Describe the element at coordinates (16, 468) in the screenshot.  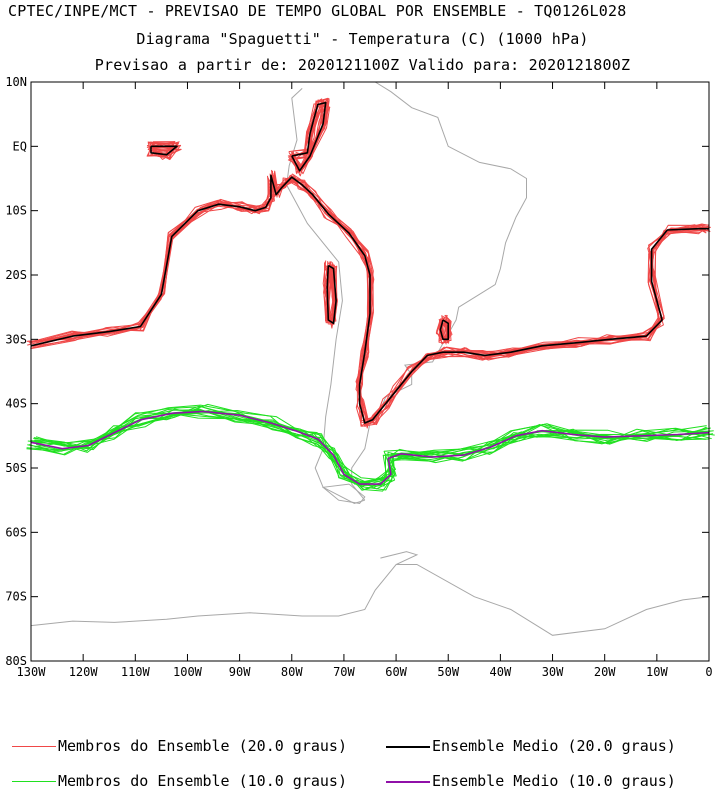
I see `y-tick-label-6: 50S` at that location.